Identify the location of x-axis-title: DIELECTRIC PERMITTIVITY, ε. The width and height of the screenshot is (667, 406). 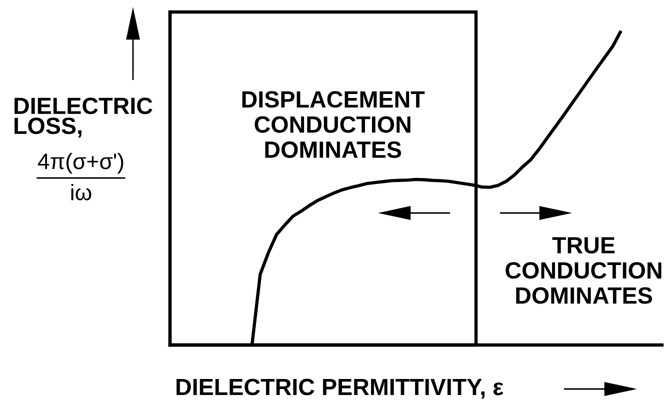
(340, 388).